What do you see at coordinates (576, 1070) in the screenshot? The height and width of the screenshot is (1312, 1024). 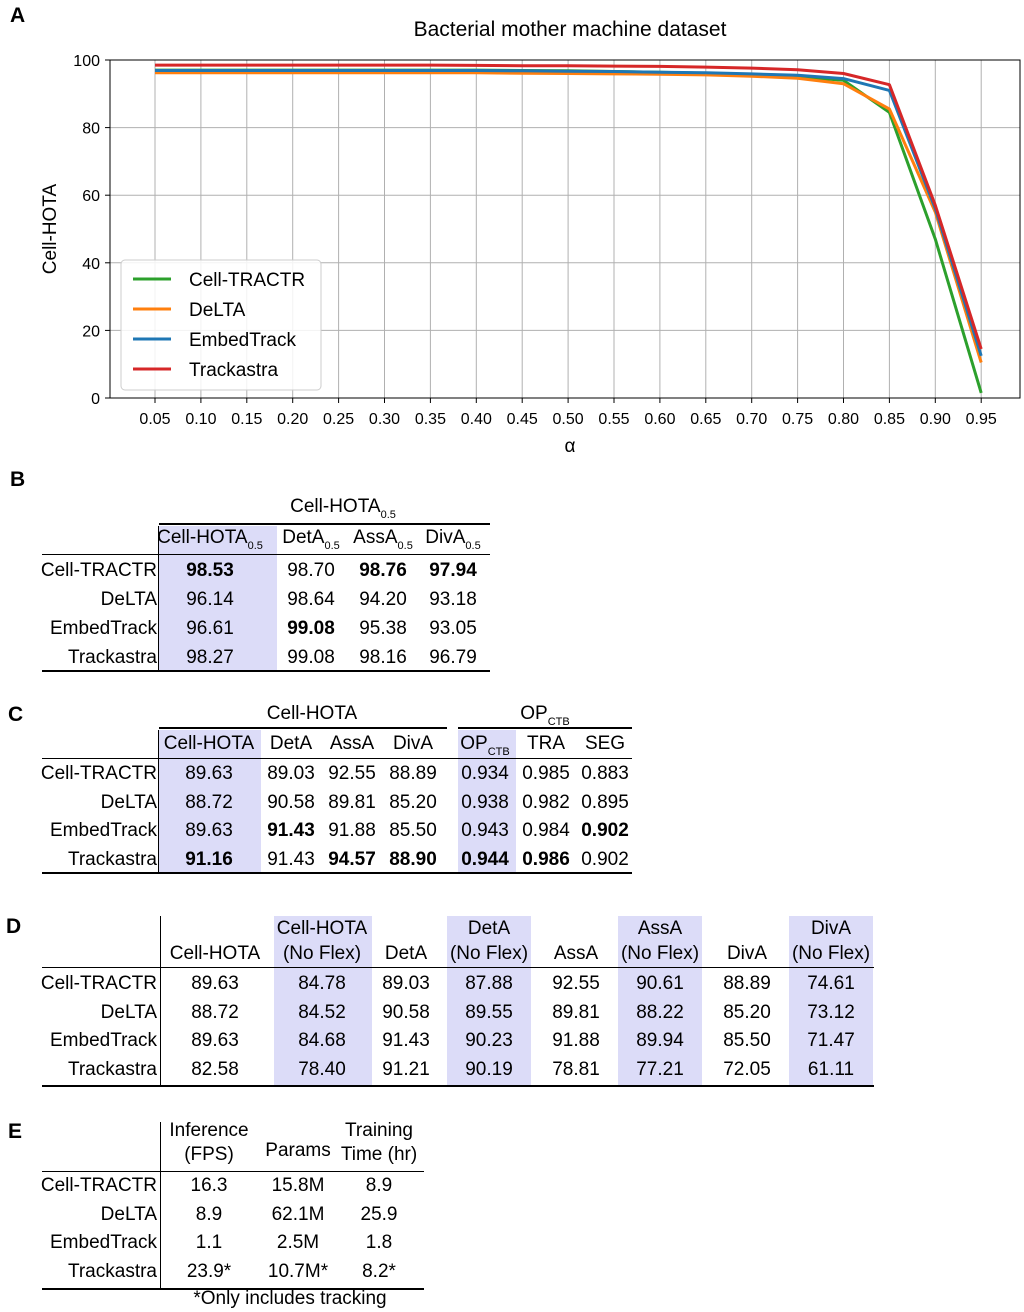 I see `table-cell: 78.81` at bounding box center [576, 1070].